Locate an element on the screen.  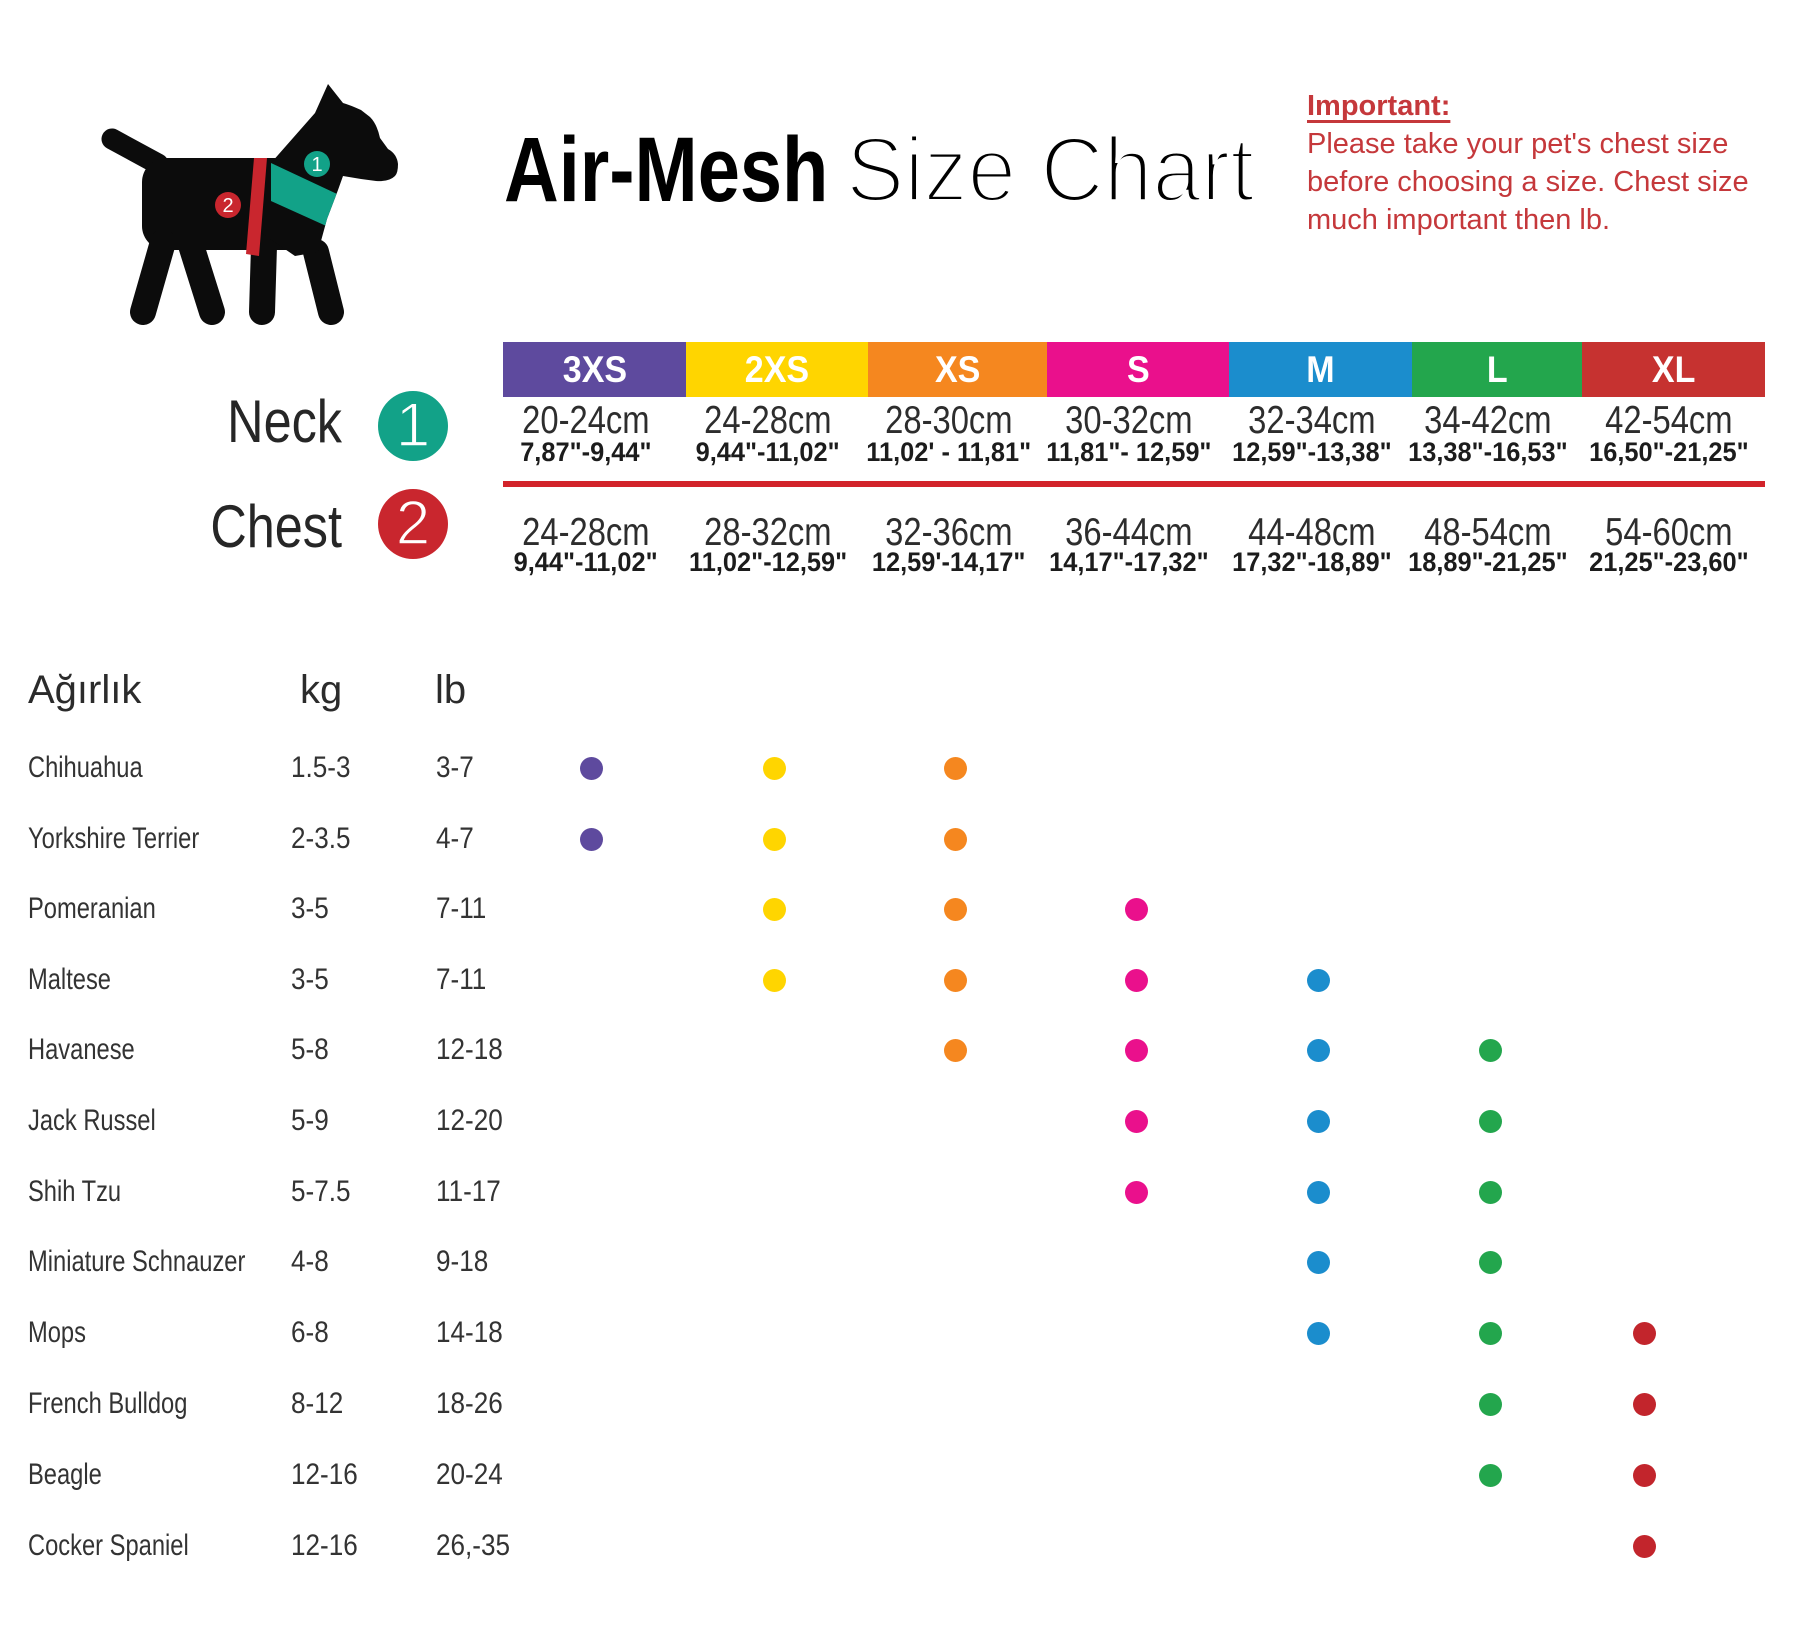
svg-text: 1 is located at coordinates (316, 165).